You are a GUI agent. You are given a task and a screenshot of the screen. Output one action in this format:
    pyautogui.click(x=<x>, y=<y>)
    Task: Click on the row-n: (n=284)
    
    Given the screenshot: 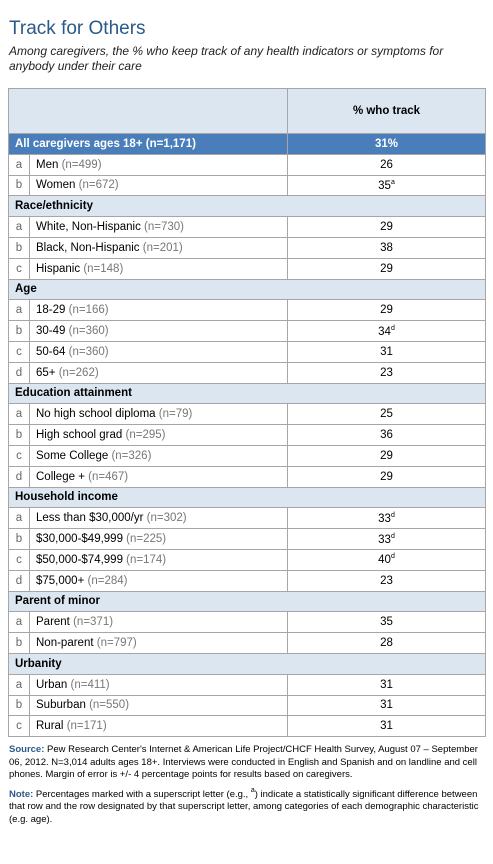 What is the action you would take?
    pyautogui.click(x=107, y=580)
    